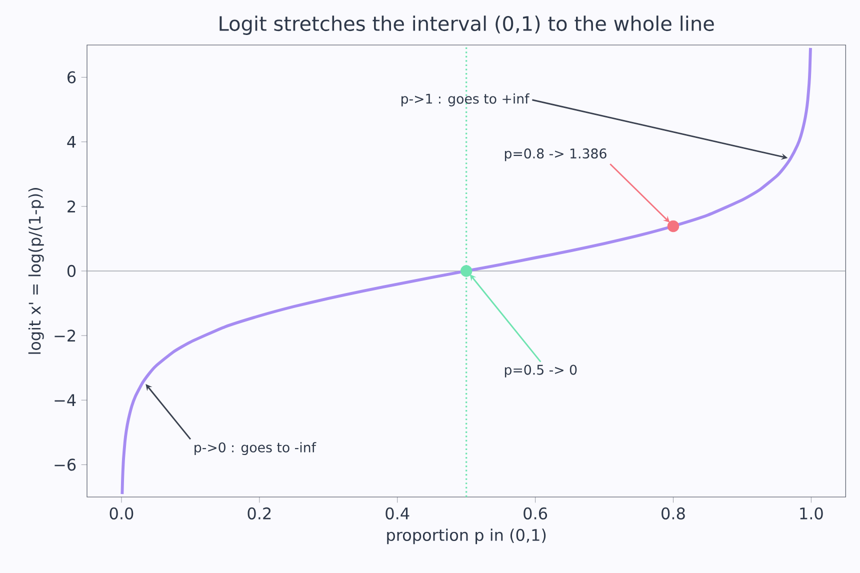 The width and height of the screenshot is (860, 573). What do you see at coordinates (122, 513) in the screenshot?
I see `x-tick-label: 0.0` at bounding box center [122, 513].